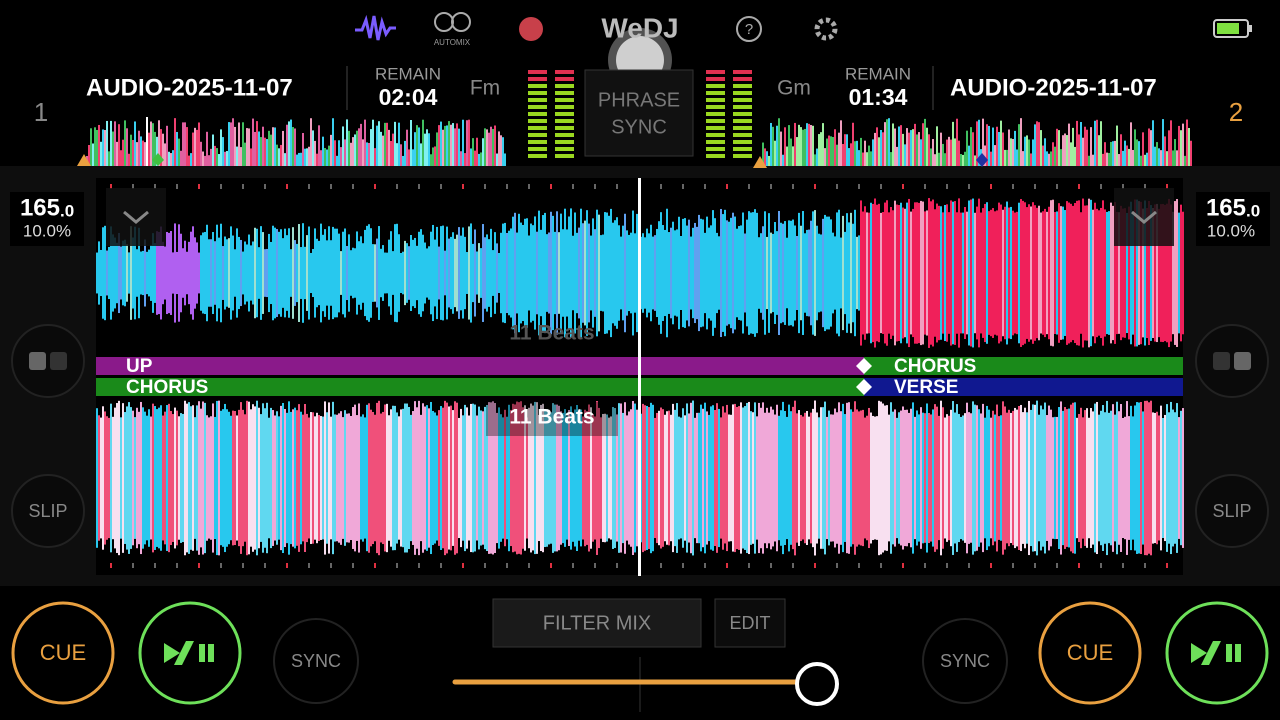  I want to click on phrase-sync-button, so click(639, 113).